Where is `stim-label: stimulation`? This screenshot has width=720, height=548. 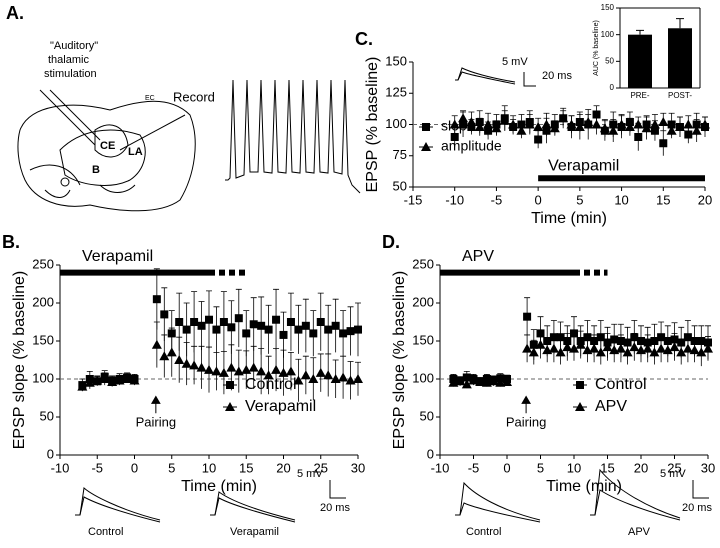
stim-label: stimulation is located at coordinates (70, 74).